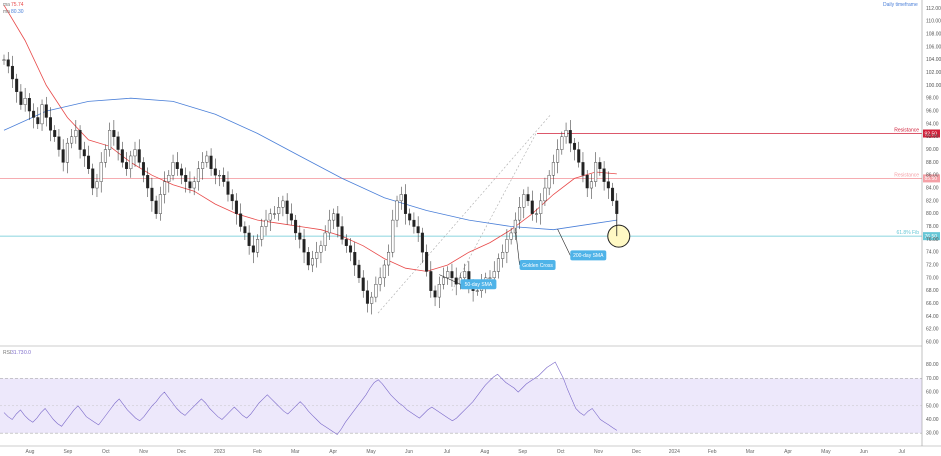  Describe the element at coordinates (932, 343) in the screenshot. I see `y-tick-label: 60.00` at that location.